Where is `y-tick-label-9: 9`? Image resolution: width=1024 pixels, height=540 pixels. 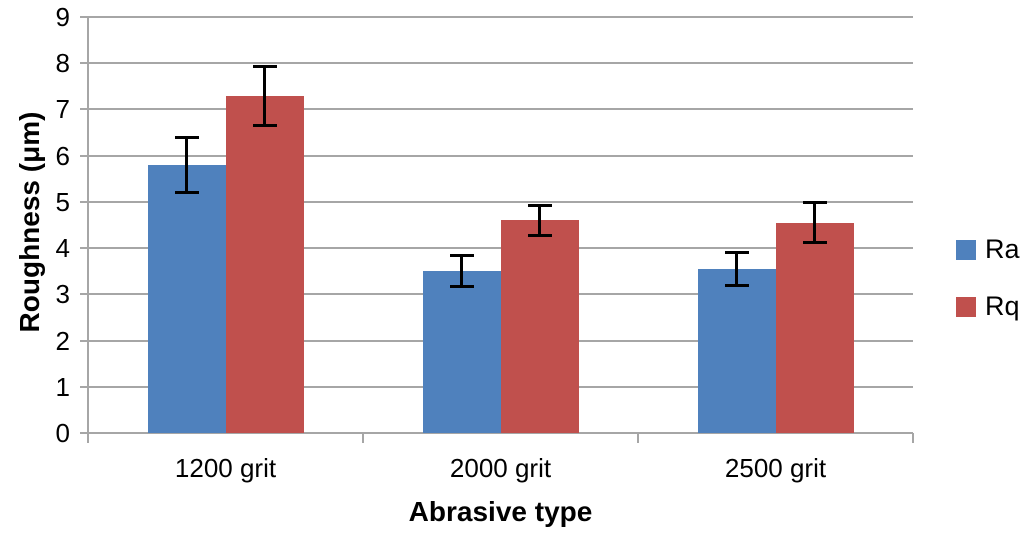 y-tick-label-9: 9 is located at coordinates (62, 17).